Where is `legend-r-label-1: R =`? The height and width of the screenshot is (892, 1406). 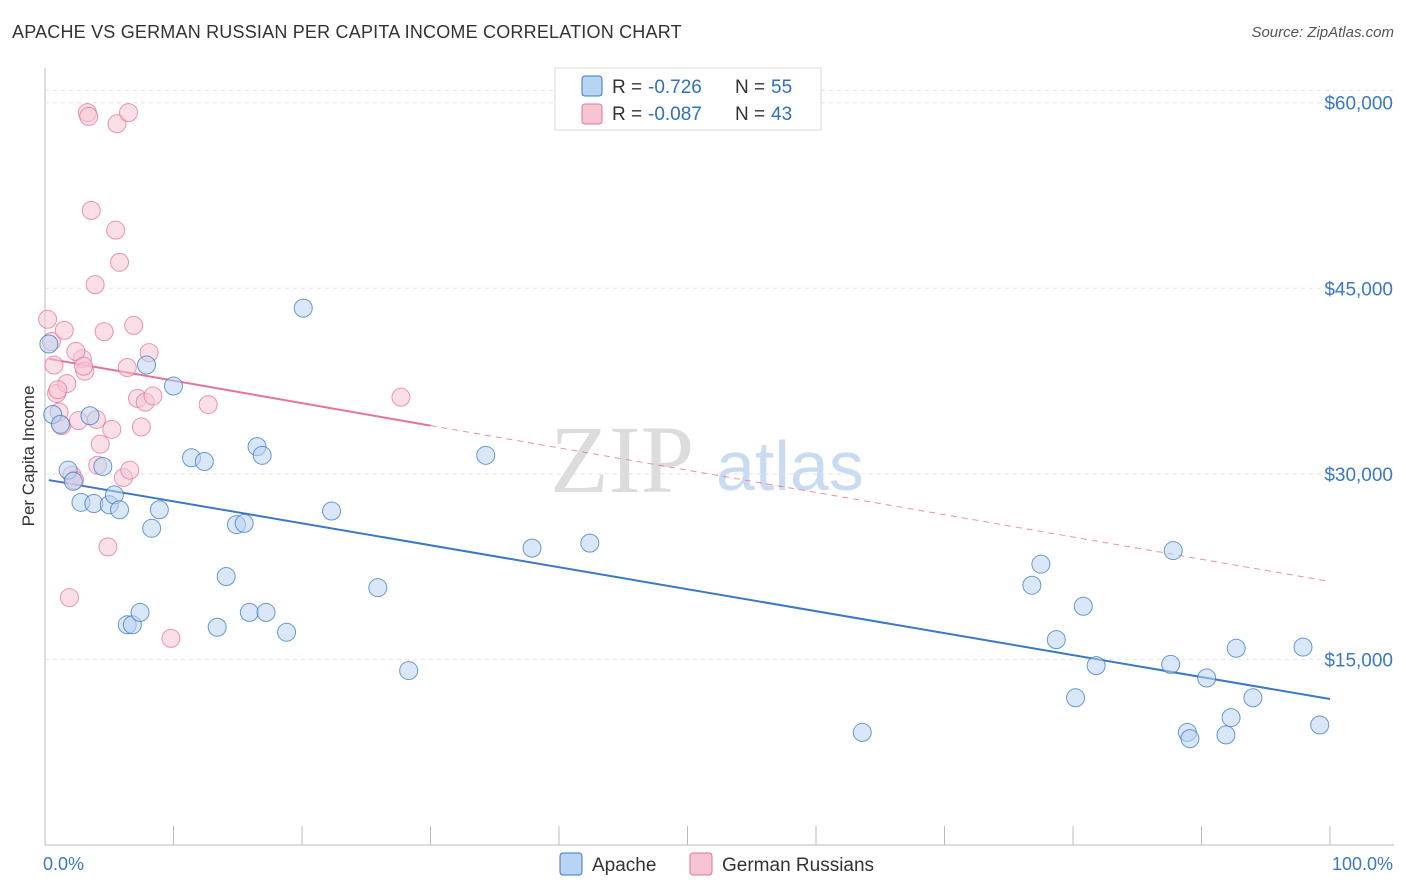
legend-r-label-1: R = is located at coordinates (627, 87).